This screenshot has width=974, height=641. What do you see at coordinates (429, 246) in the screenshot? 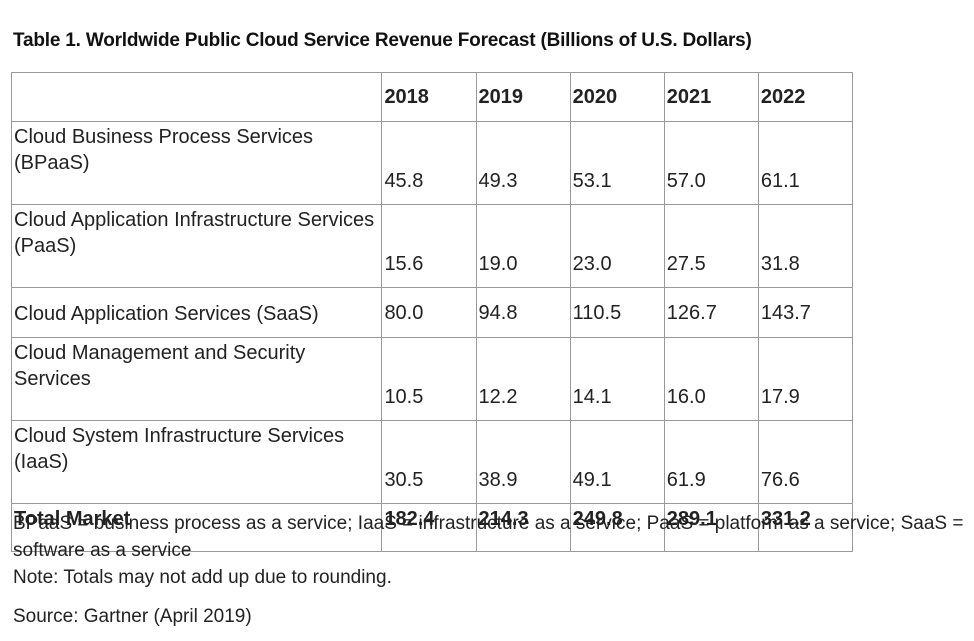
I see `value-cell: 15.6` at bounding box center [429, 246].